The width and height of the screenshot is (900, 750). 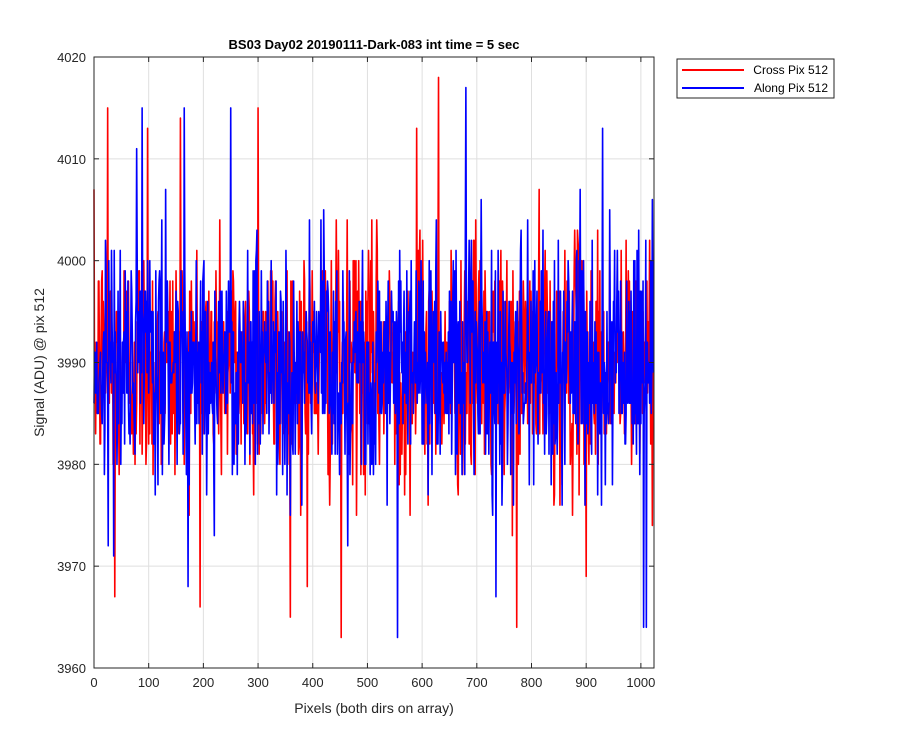 What do you see at coordinates (791, 88) in the screenshot?
I see `legend-label-along-pix: Along Pix 512` at bounding box center [791, 88].